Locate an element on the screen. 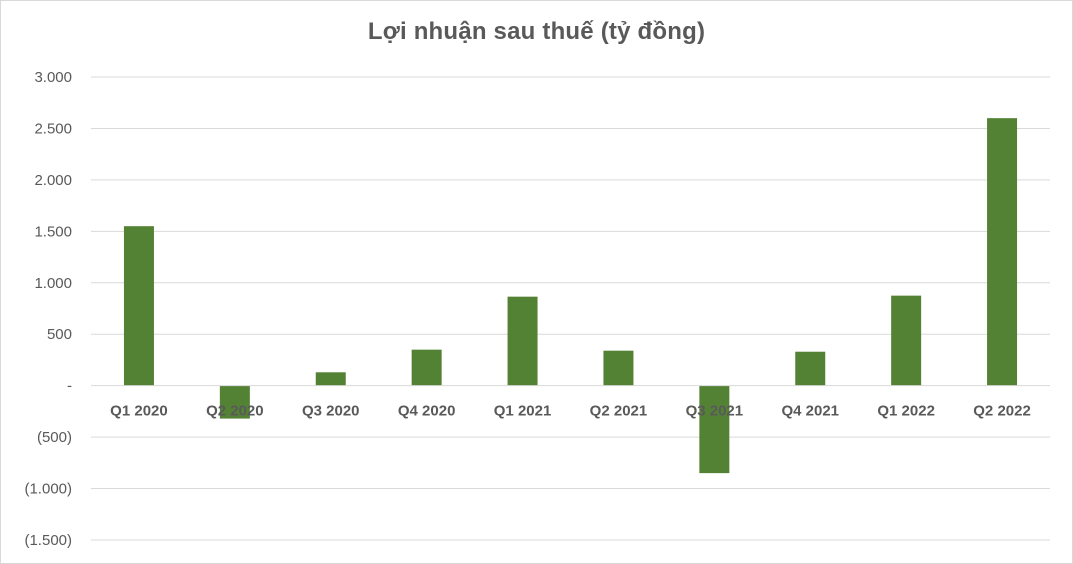  bar-q4-2020 is located at coordinates (426, 367).